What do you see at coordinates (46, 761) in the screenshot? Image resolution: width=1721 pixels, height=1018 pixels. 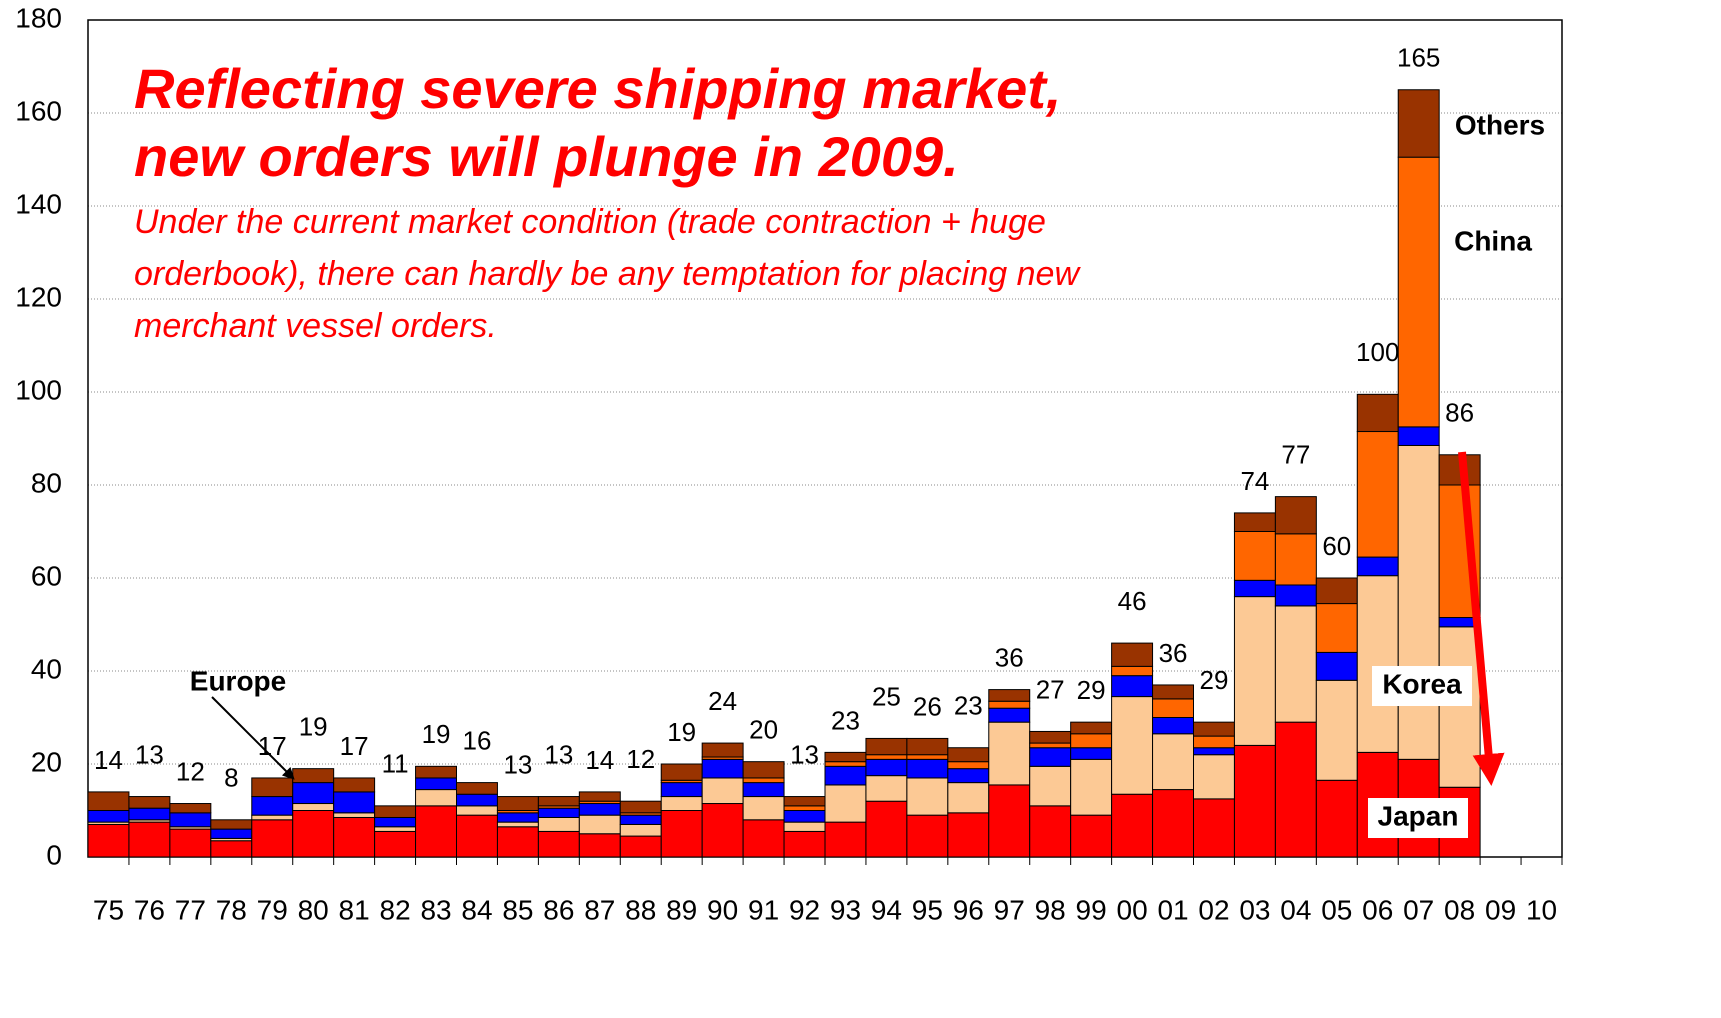 I see `y-tick-label: 20` at bounding box center [46, 761].